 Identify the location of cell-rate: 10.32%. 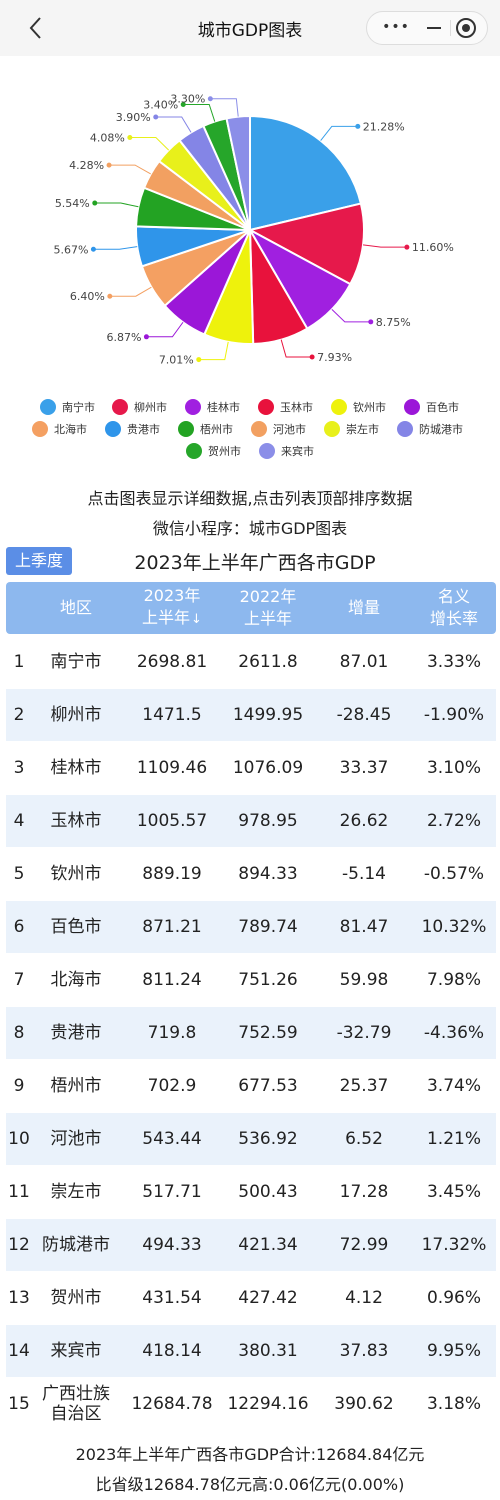
(454, 927).